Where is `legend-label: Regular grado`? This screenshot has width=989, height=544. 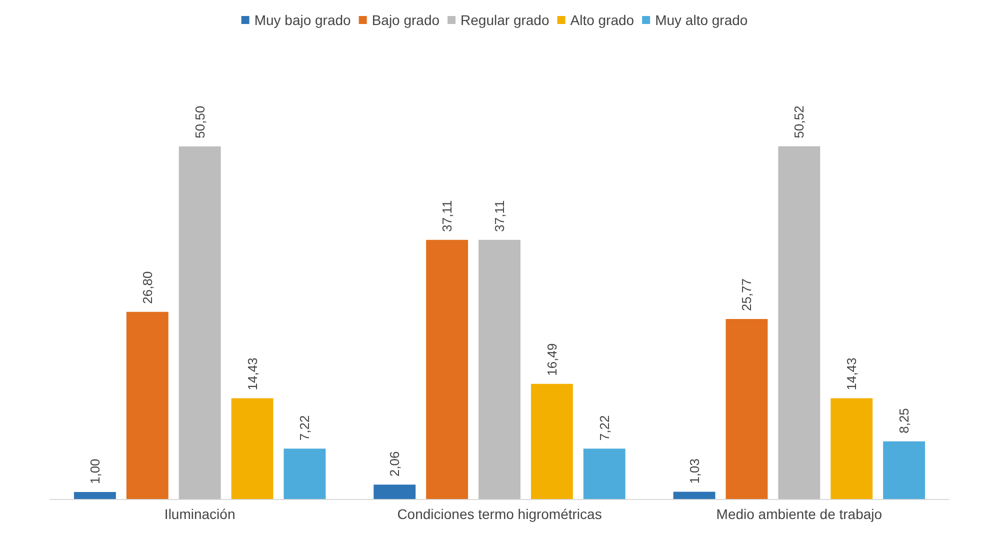 legend-label: Regular grado is located at coordinates (505, 20).